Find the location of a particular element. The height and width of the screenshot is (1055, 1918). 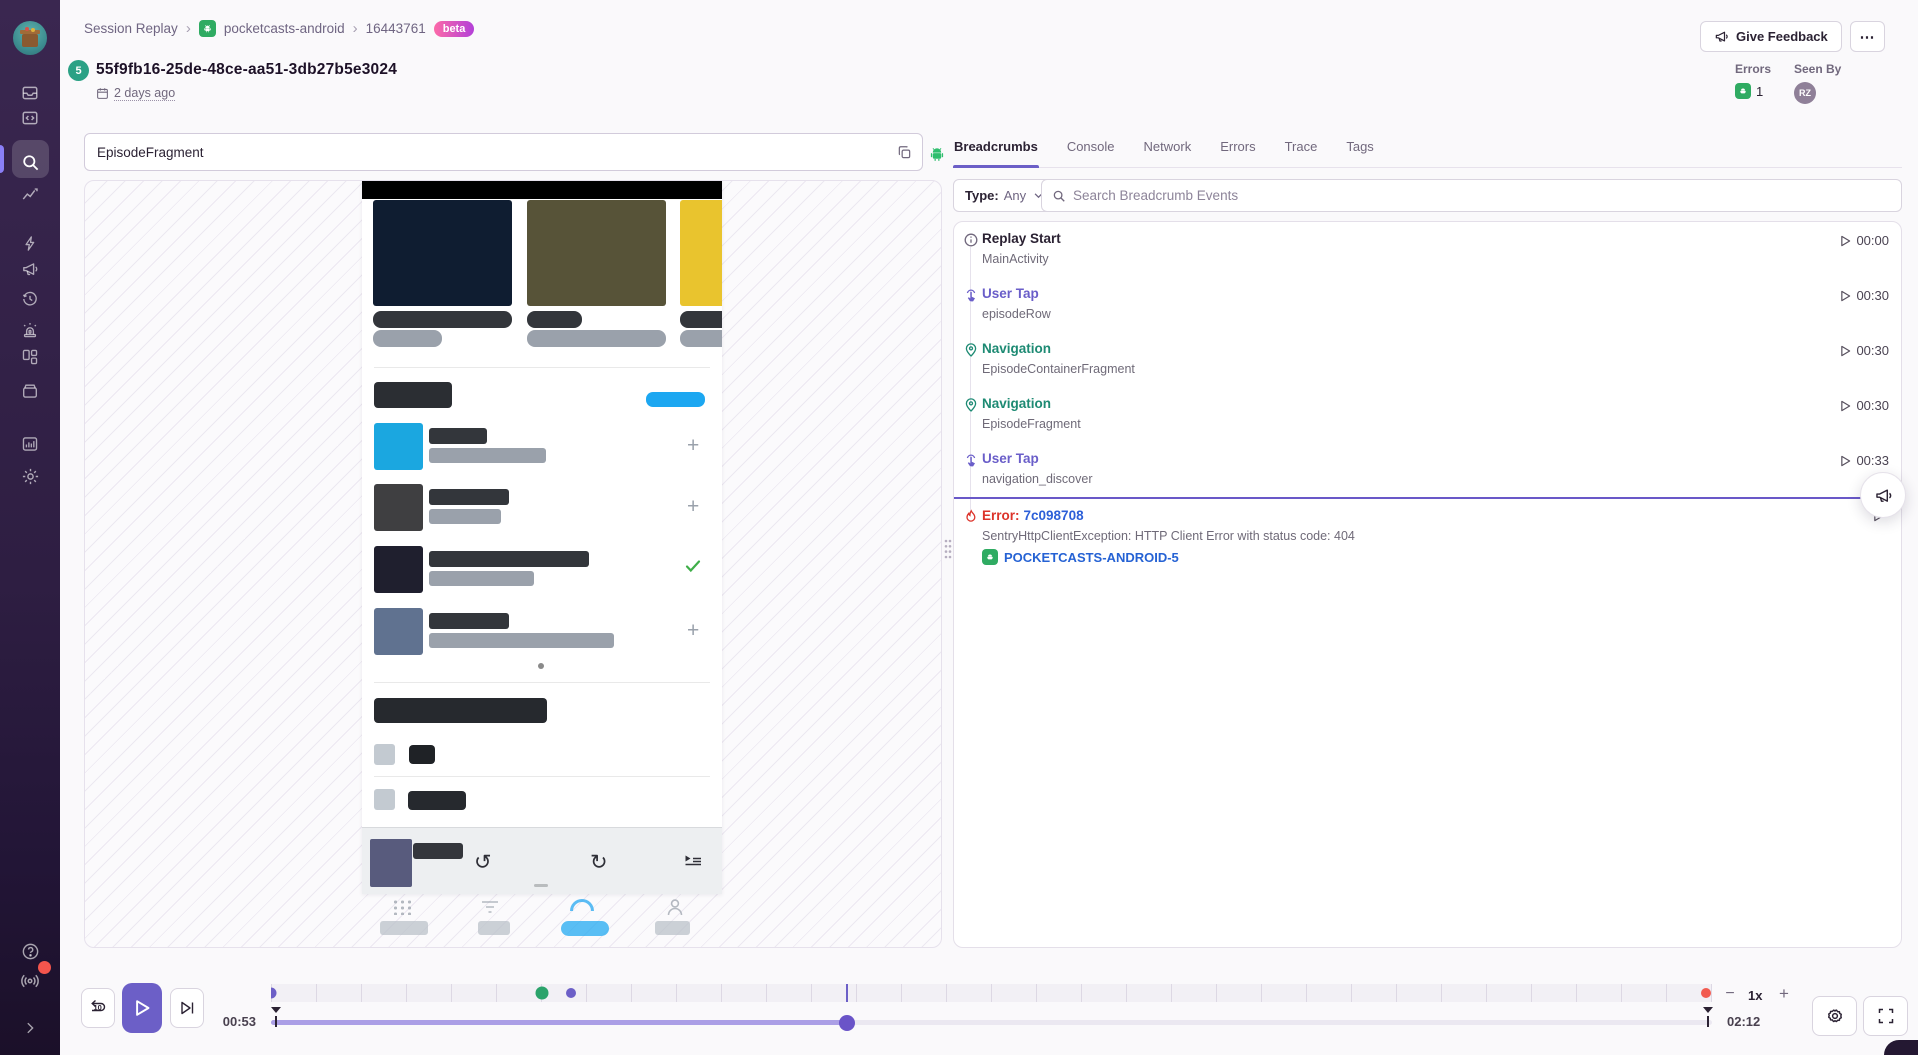

rewind-10s-button: 10 is located at coordinates (98, 1008).